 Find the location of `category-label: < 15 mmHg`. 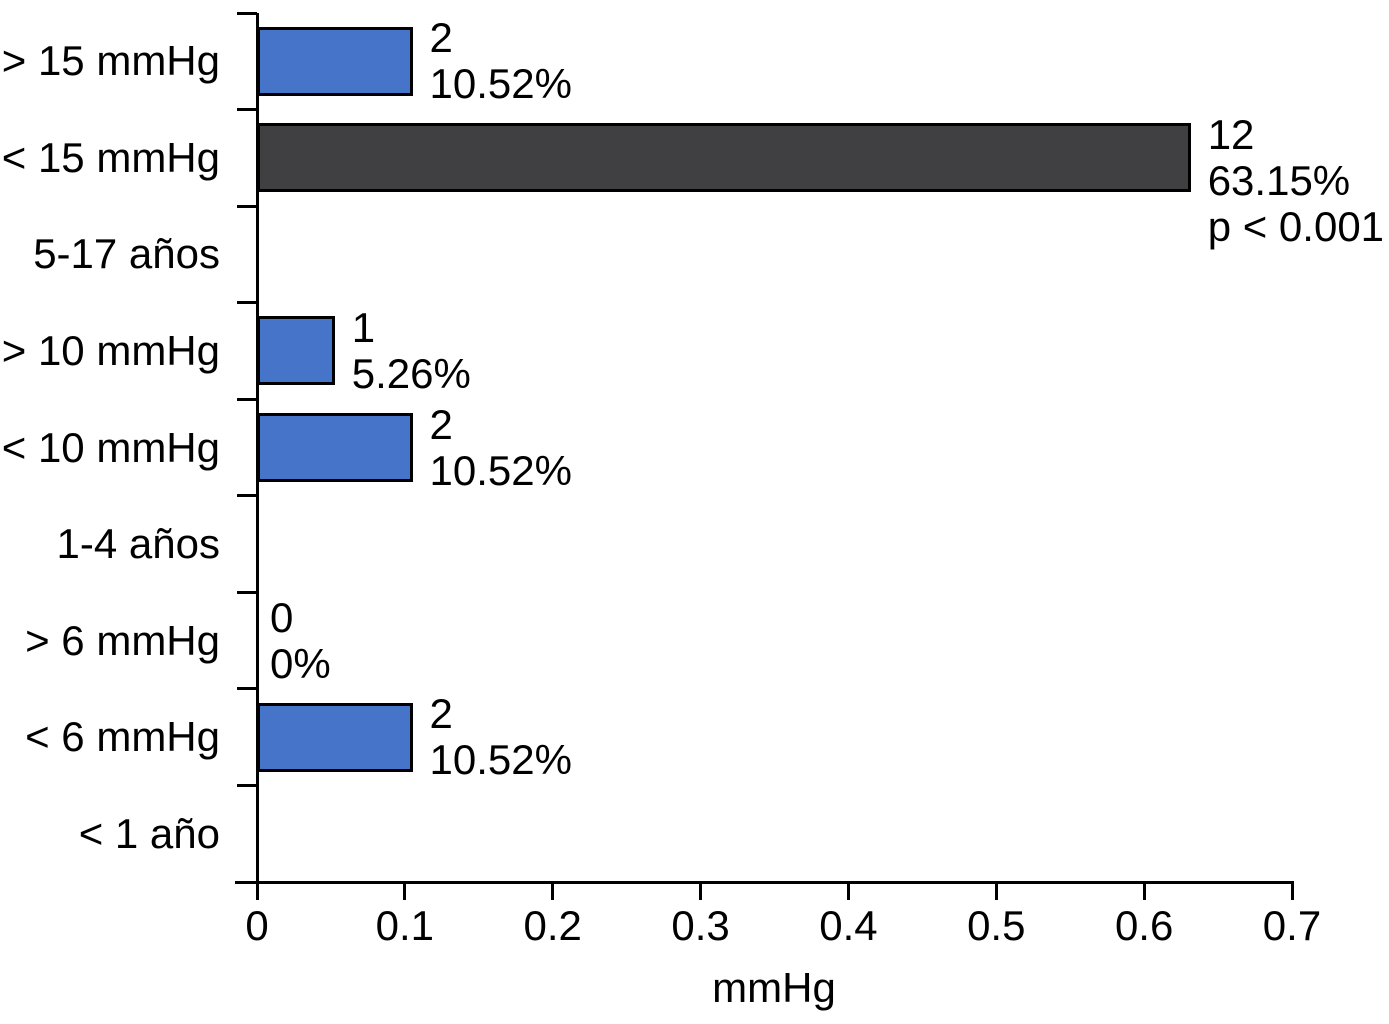

category-label: < 15 mmHg is located at coordinates (110, 157).